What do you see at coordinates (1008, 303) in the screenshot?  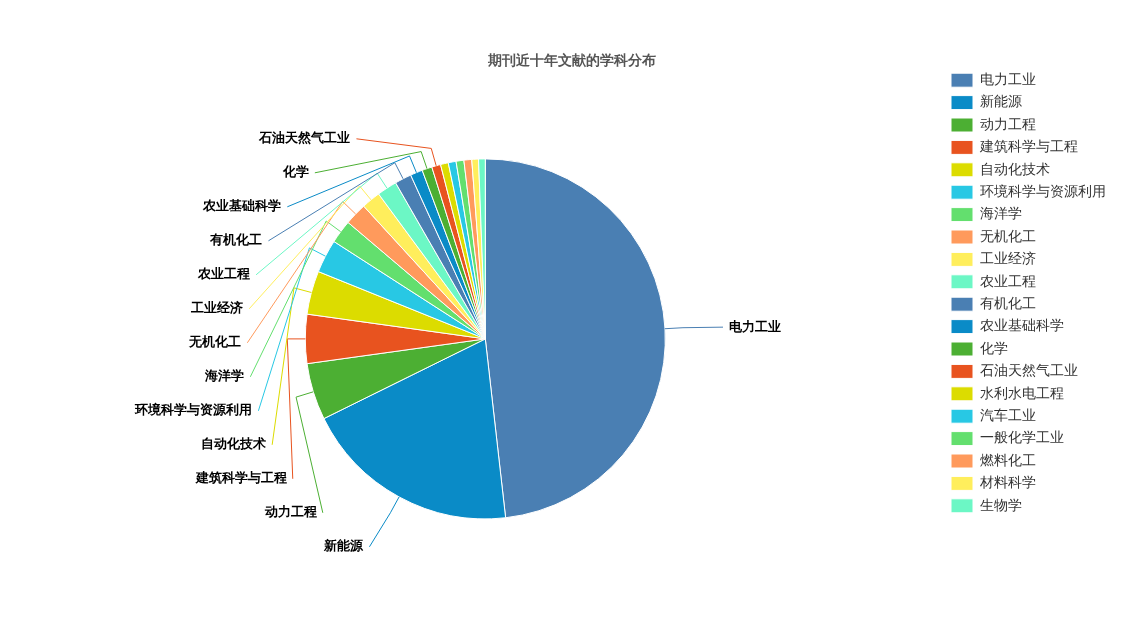 I see `legend-label: 有机化工` at bounding box center [1008, 303].